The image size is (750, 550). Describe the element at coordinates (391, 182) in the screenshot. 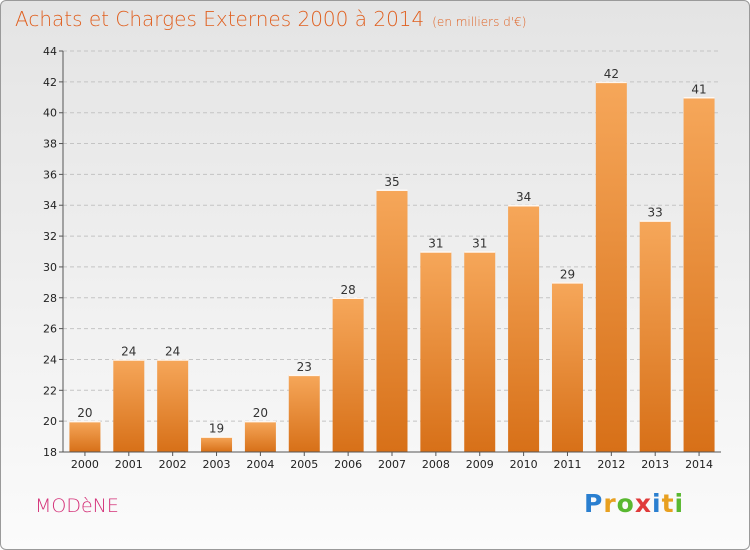

I see `bar-value-label: 35` at that location.